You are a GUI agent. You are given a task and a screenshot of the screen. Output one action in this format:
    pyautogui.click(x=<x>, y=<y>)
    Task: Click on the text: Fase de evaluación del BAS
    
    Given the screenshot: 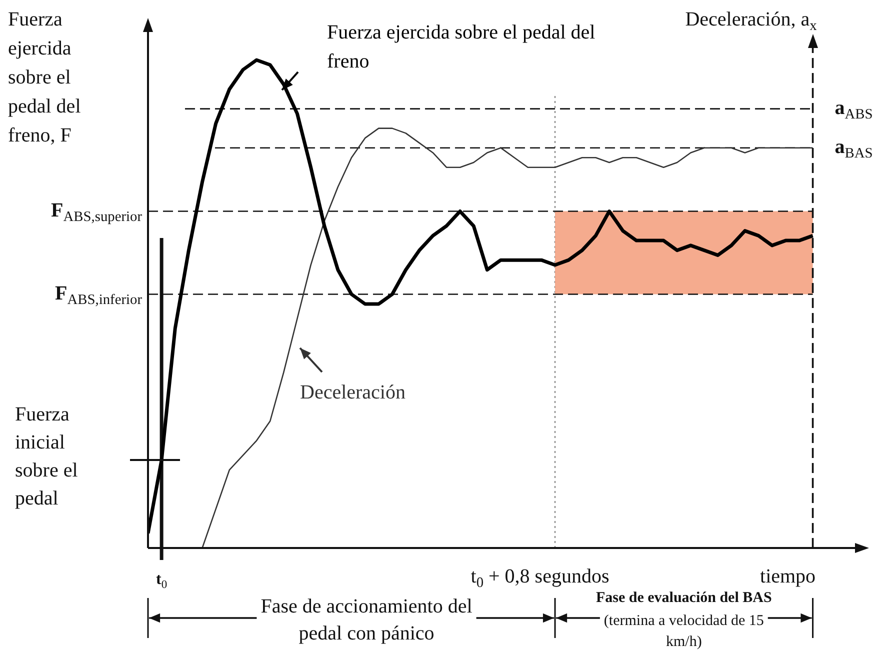 What is the action you would take?
    pyautogui.click(x=684, y=598)
    